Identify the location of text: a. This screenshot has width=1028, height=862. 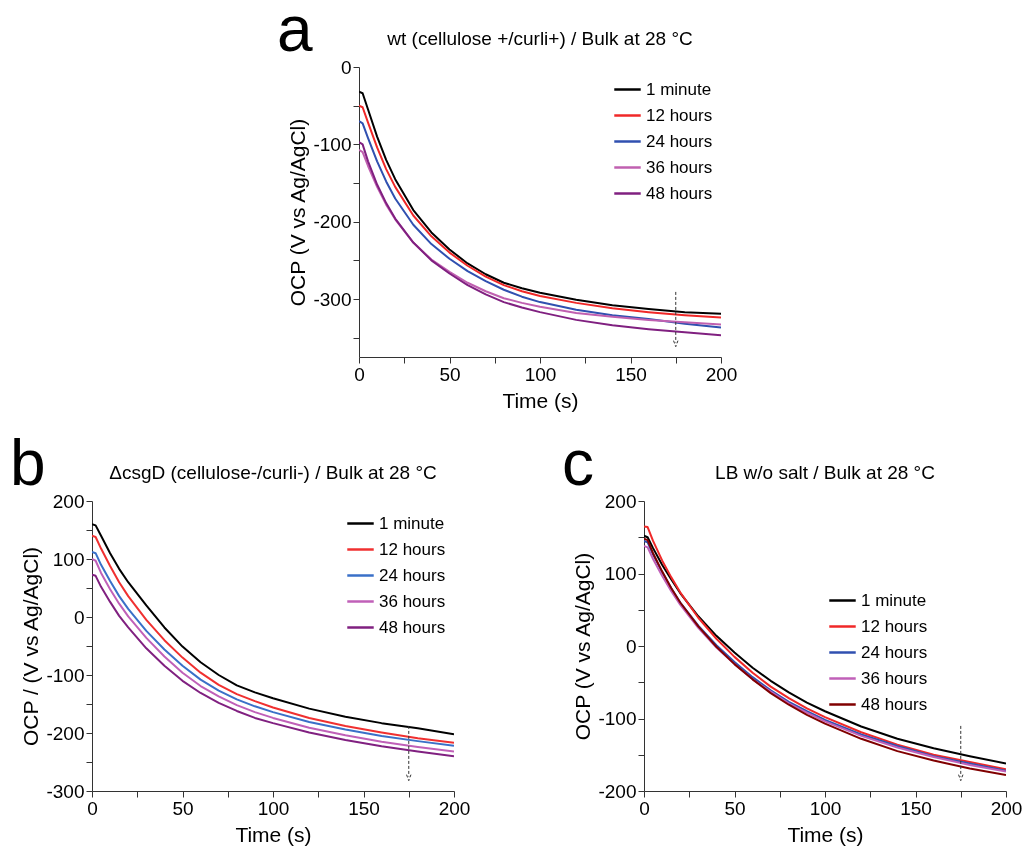
(295, 32).